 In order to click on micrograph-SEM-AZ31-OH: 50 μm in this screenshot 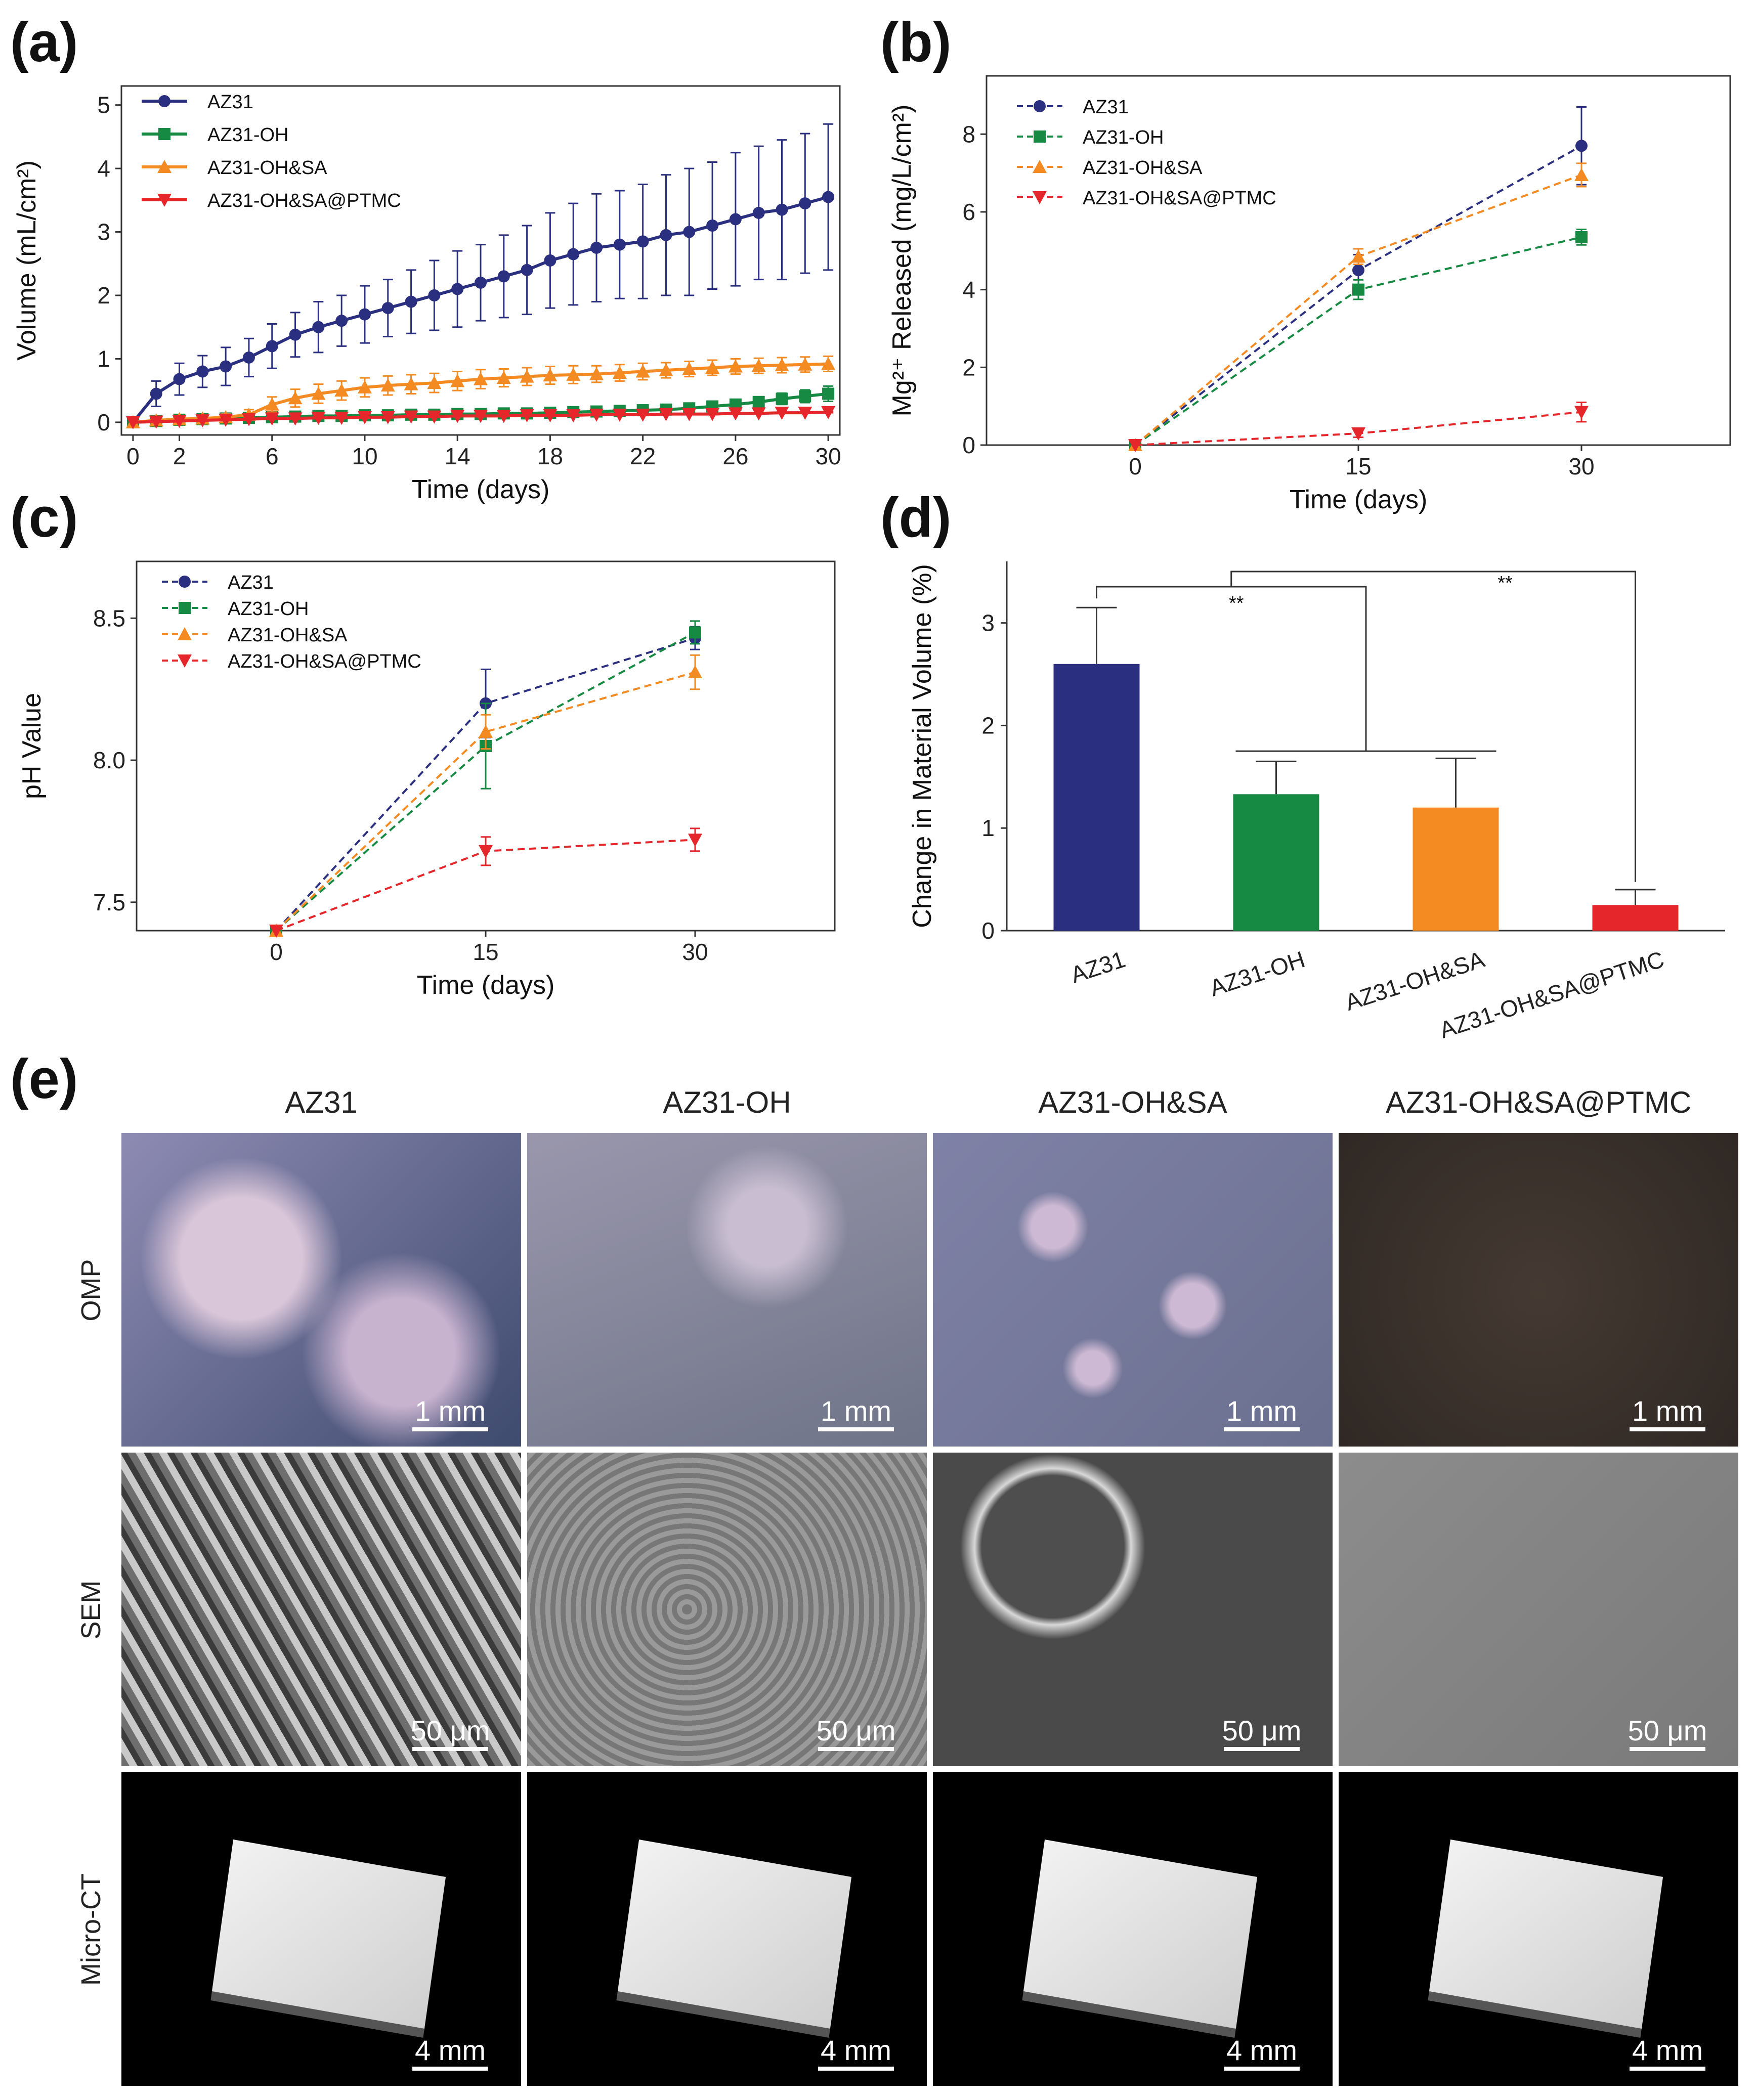, I will do `click(727, 1609)`.